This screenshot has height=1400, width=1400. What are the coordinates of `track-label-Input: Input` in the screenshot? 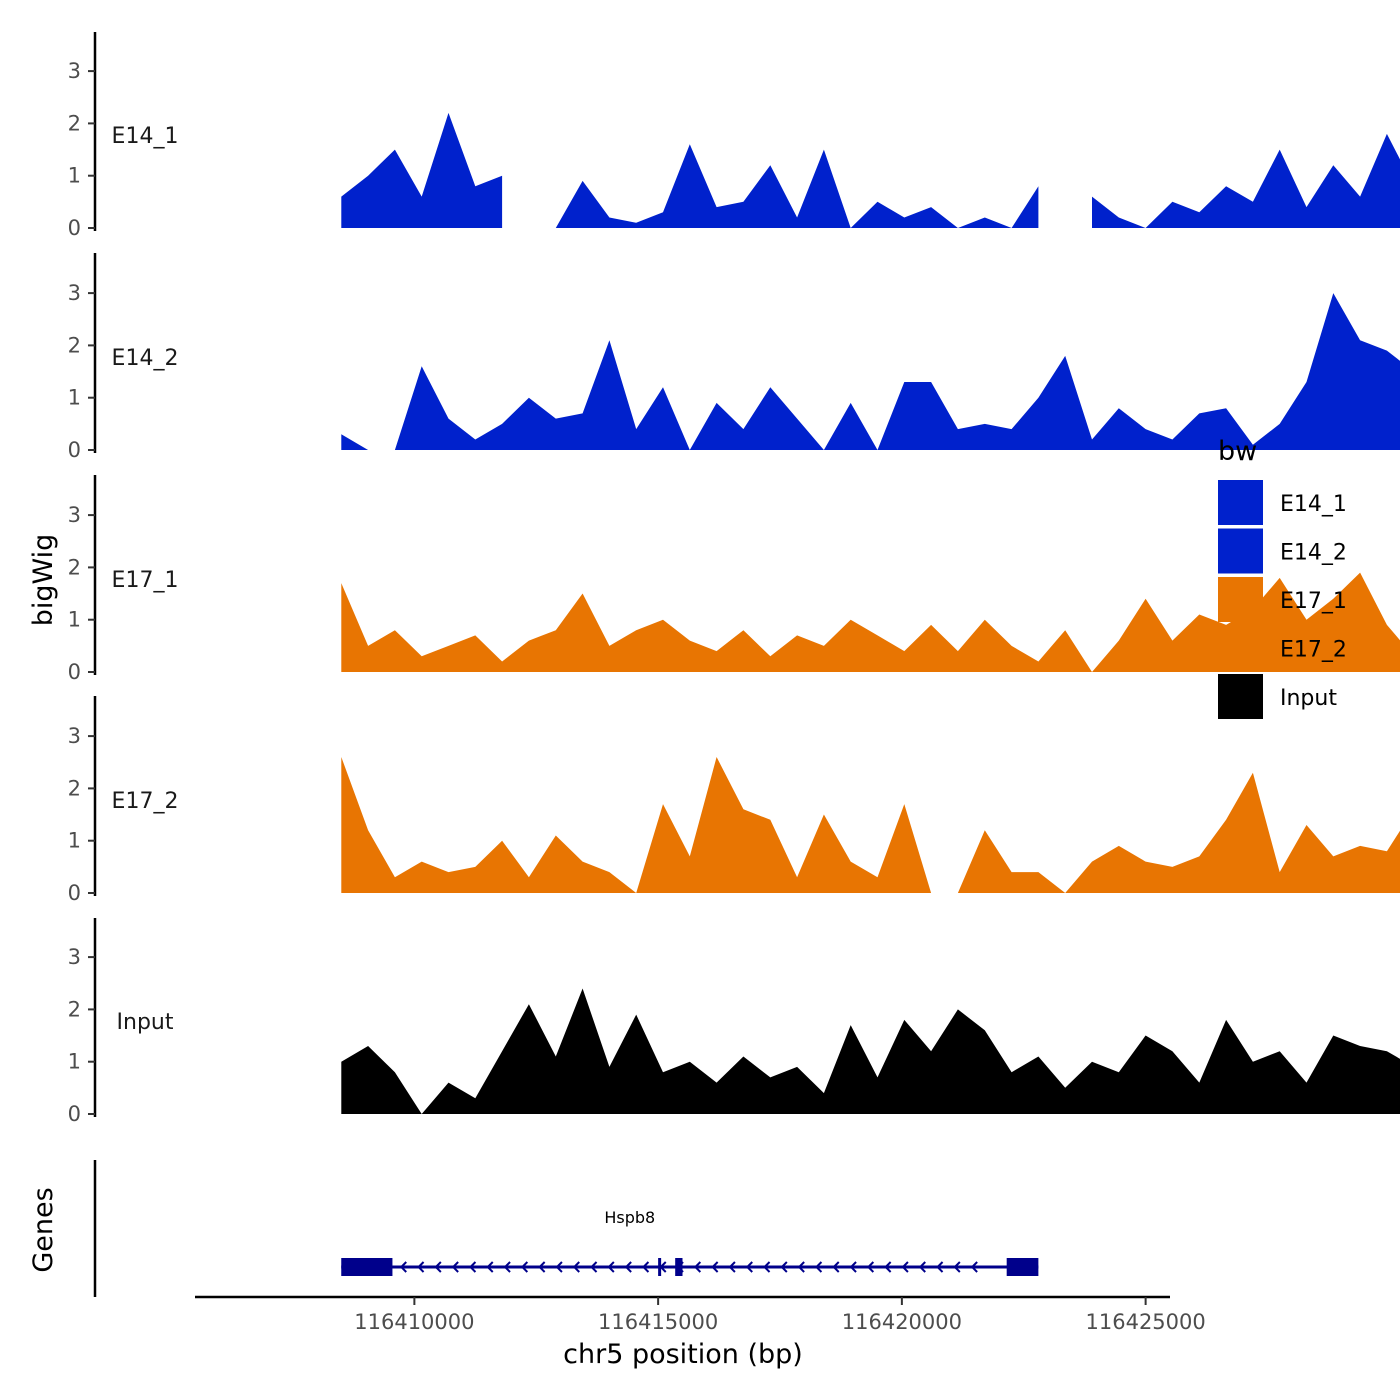 It's located at (145, 1022).